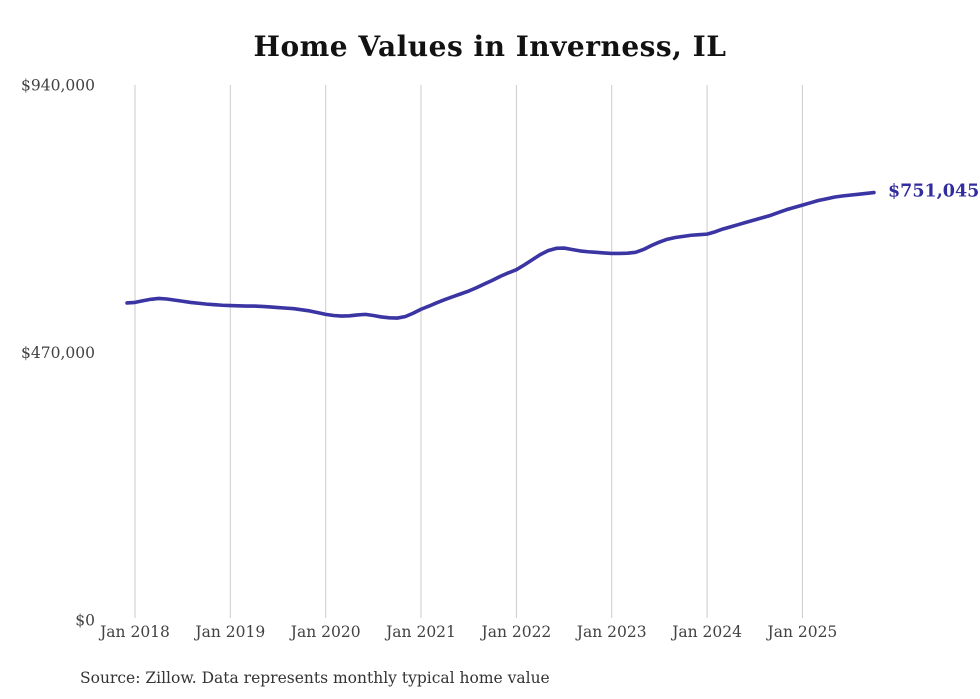  What do you see at coordinates (490, 46) in the screenshot?
I see `chart-title: Home Values in Inverness, IL` at bounding box center [490, 46].